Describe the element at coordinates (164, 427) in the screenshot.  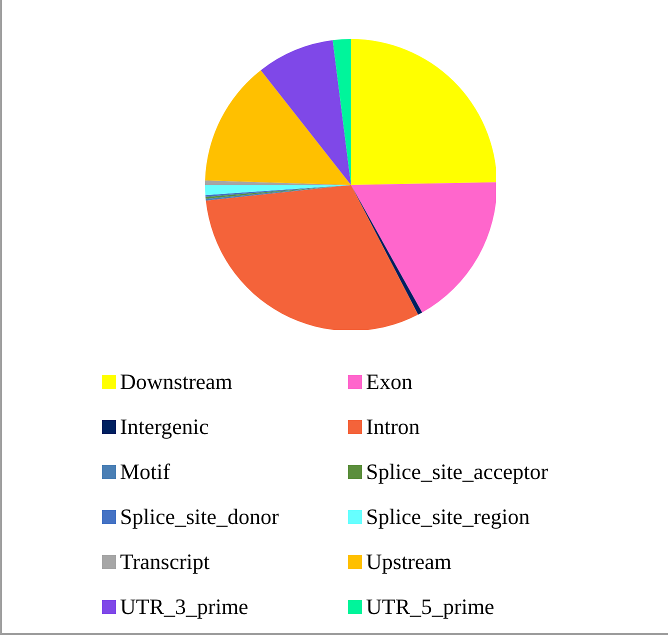
I see `legend-label: Intergenic` at that location.